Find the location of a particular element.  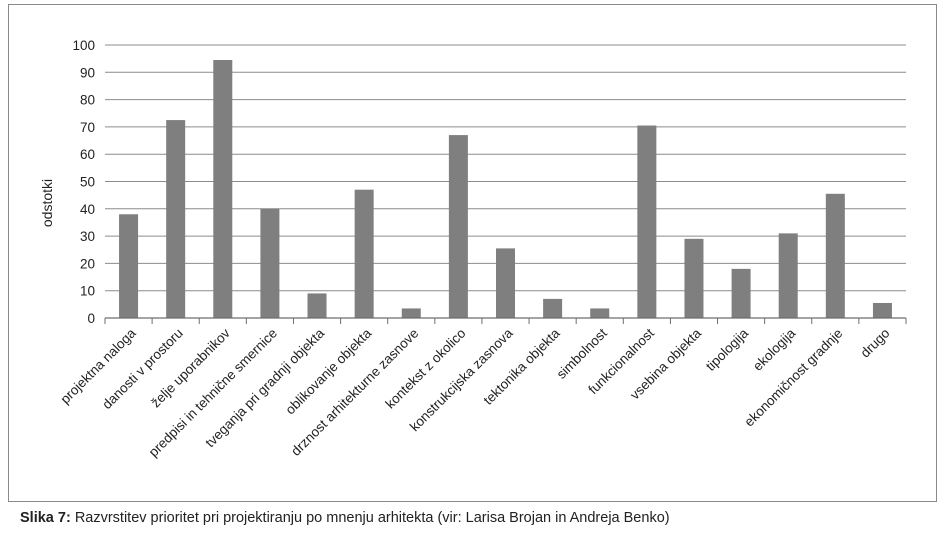

x-category-label: želje uporabnikov is located at coordinates (190, 367).